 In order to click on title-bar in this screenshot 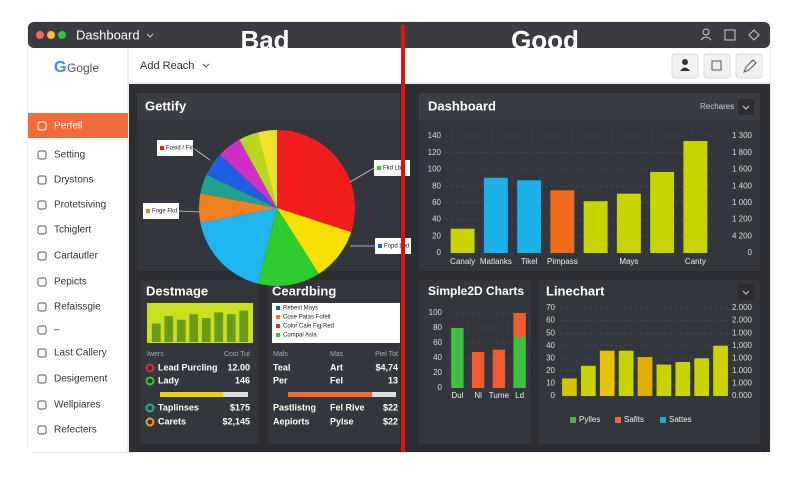, I will do `click(399, 35)`.